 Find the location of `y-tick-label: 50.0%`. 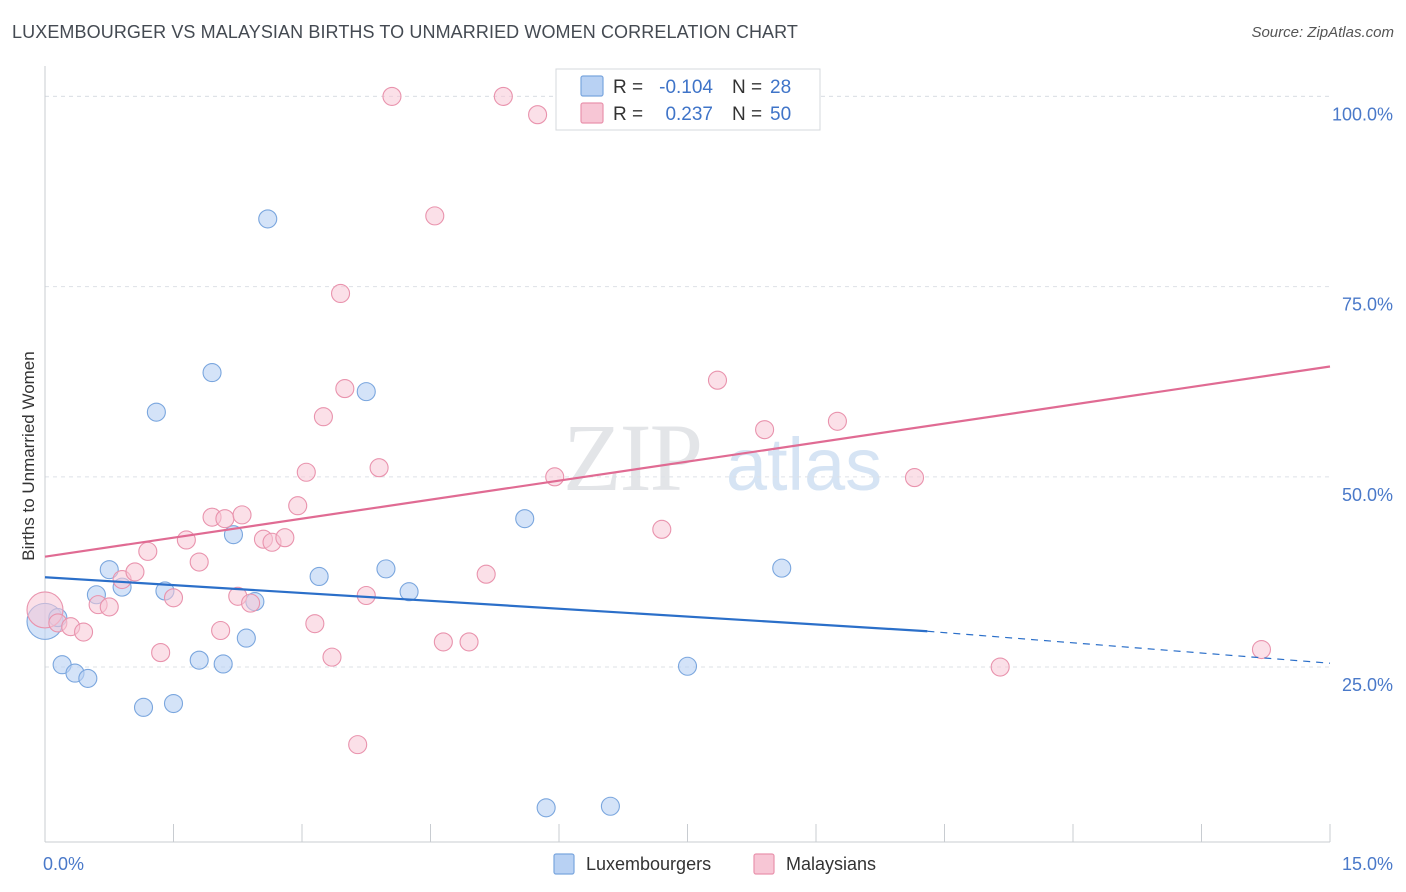

y-tick-label: 50.0% is located at coordinates (1367, 495).